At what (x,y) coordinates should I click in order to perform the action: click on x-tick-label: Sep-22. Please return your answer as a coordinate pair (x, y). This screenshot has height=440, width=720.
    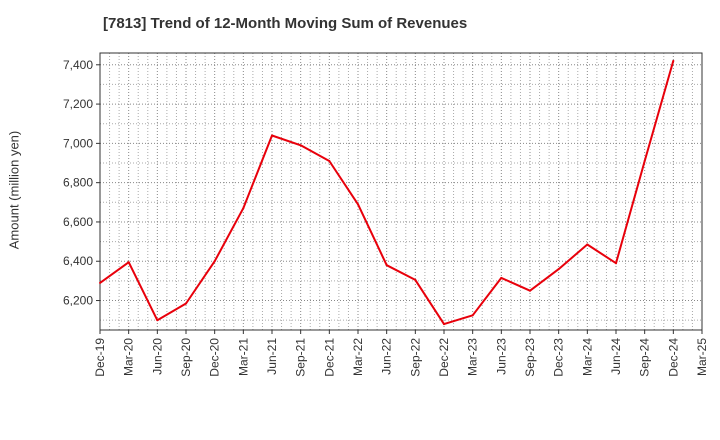
    Looking at the image, I should click on (415, 357).